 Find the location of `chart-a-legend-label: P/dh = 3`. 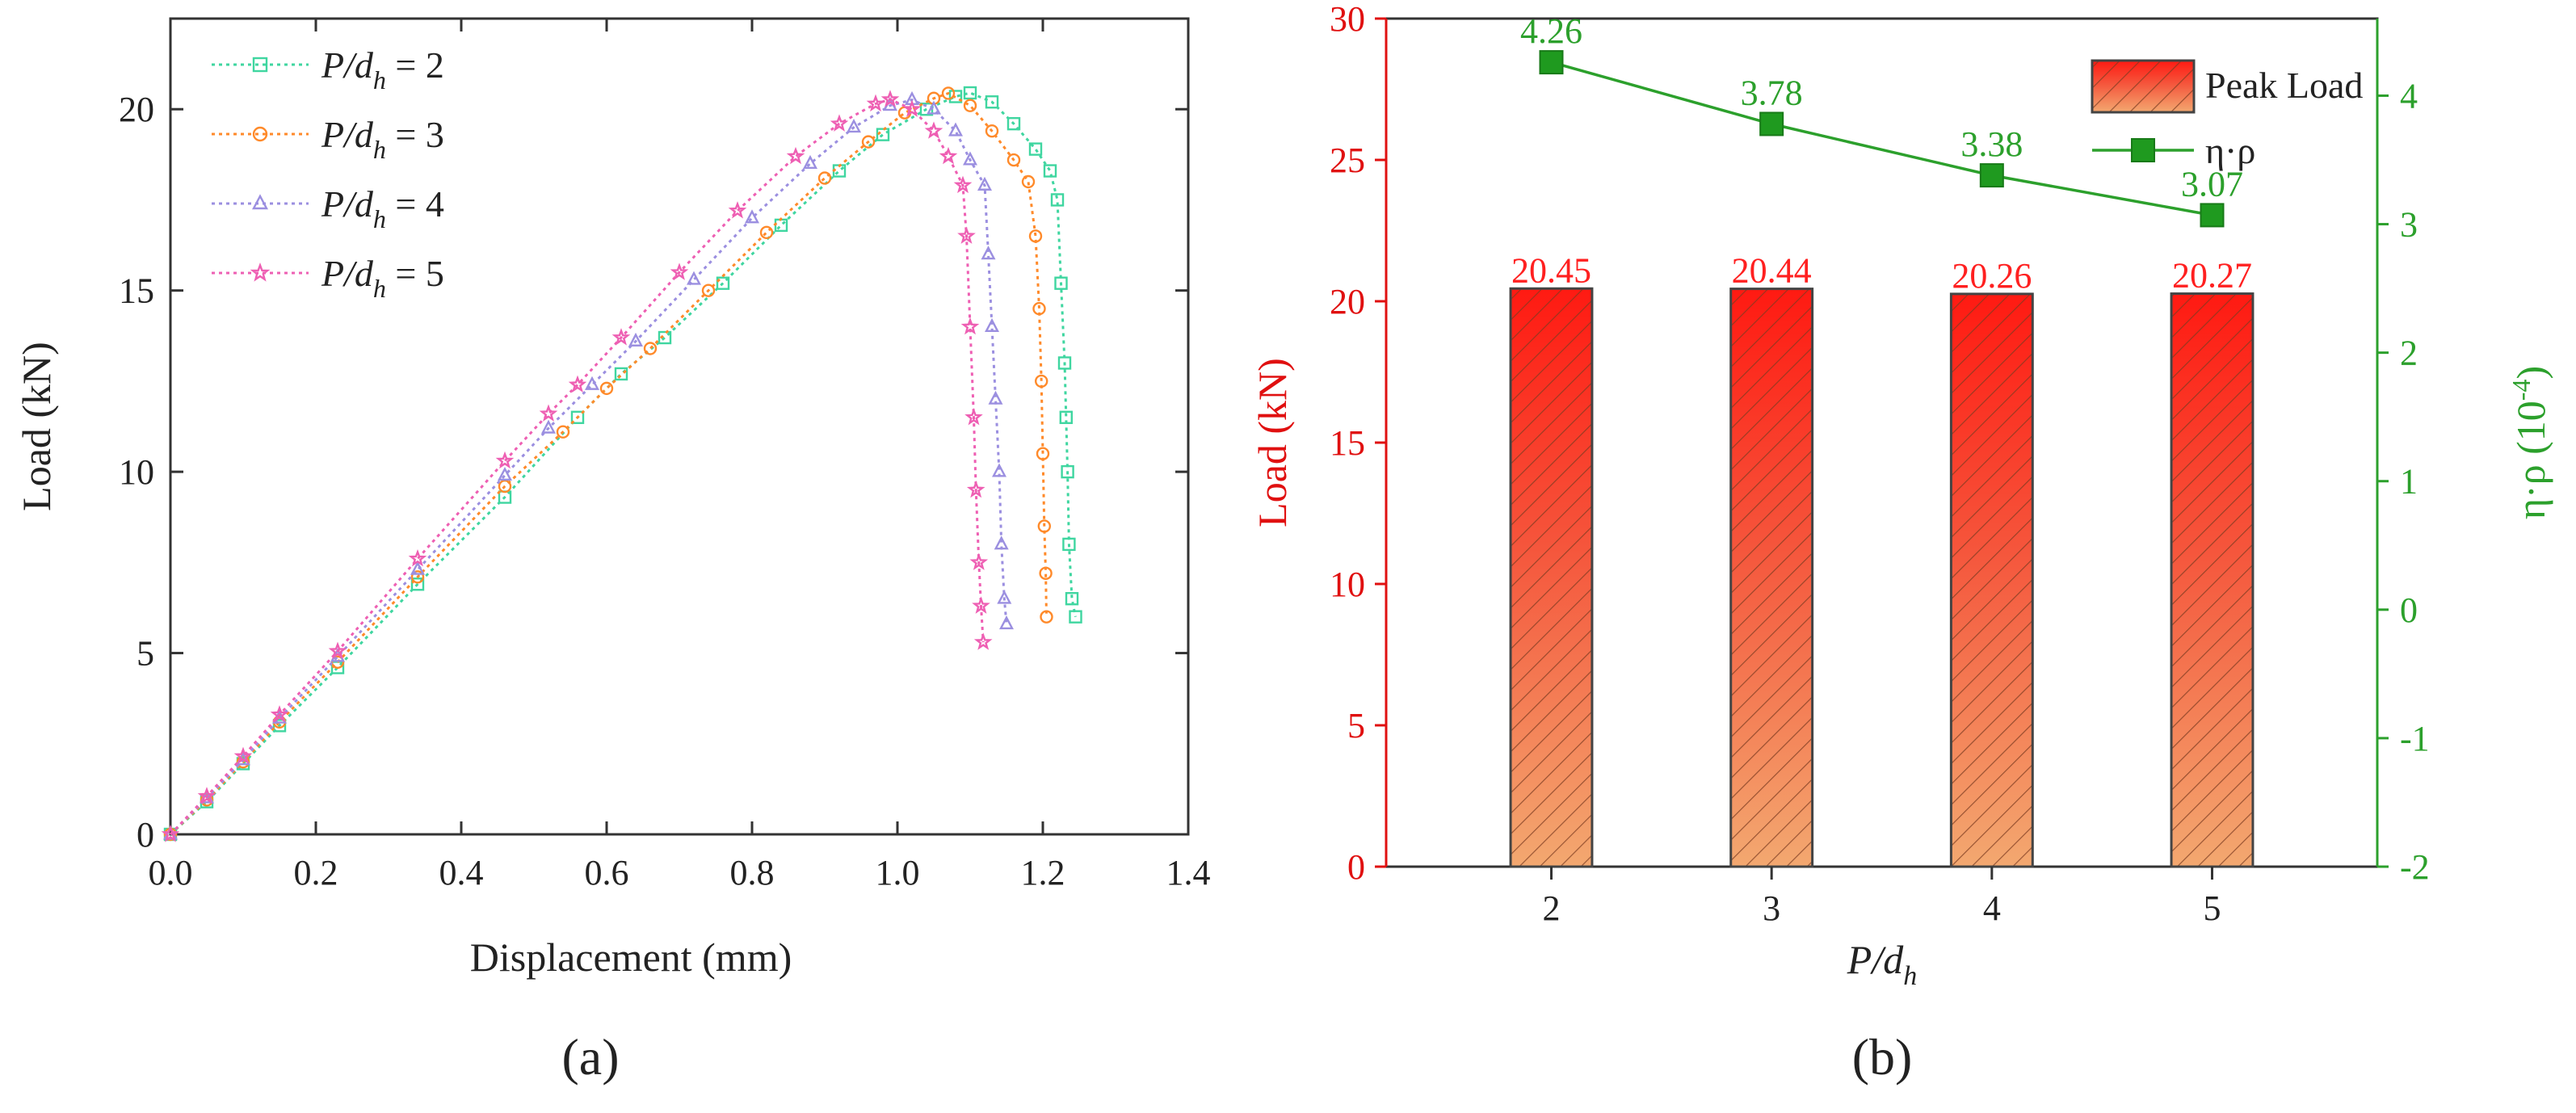

chart-a-legend-label: P/dh = 3 is located at coordinates (382, 139).